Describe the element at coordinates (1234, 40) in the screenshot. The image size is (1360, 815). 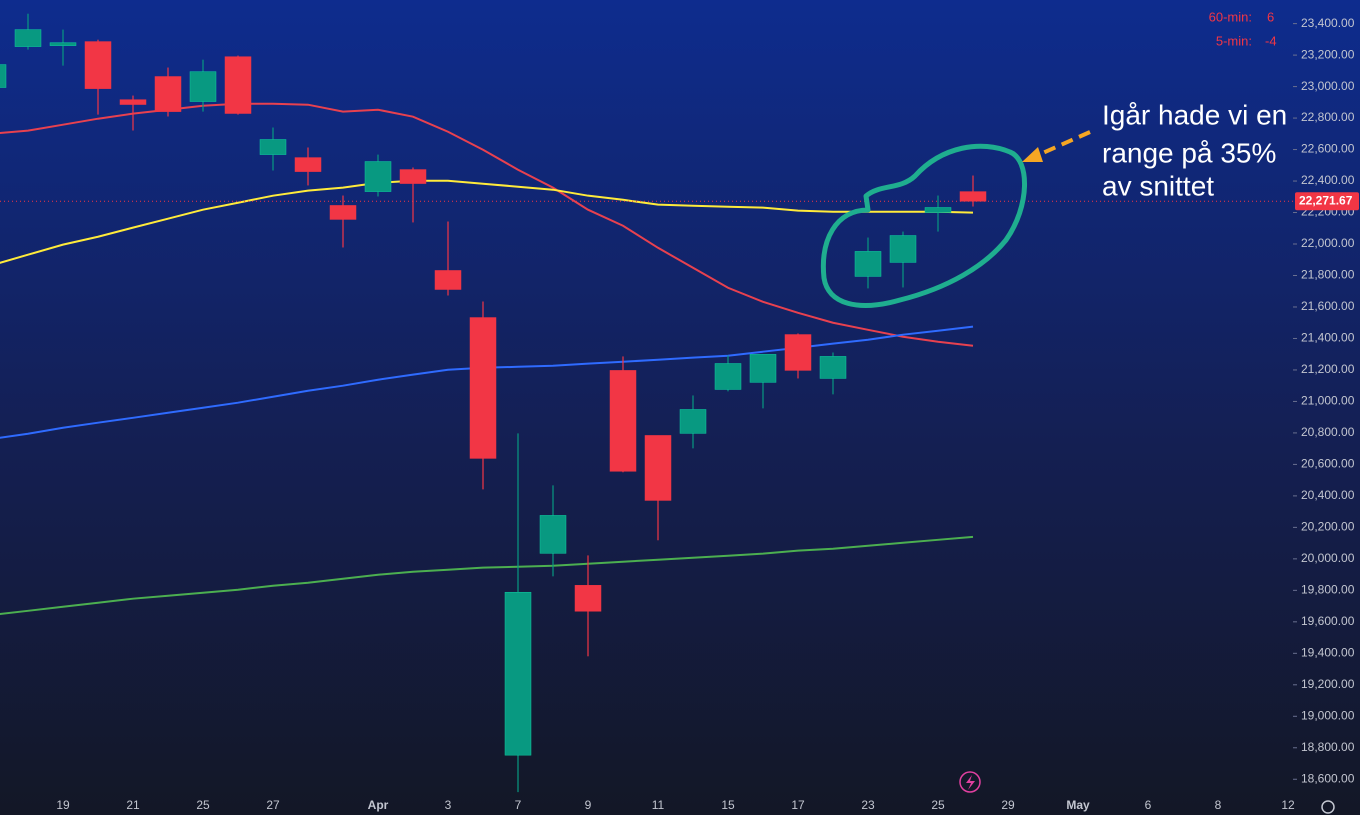
I see `legend-label: 5-min:` at that location.